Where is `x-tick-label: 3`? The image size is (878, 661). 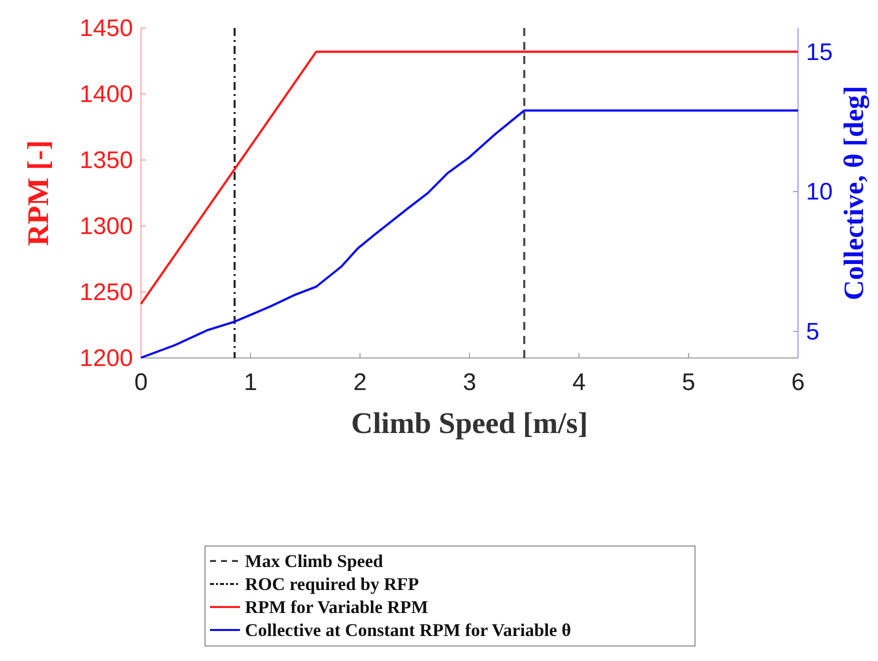 x-tick-label: 3 is located at coordinates (469, 382).